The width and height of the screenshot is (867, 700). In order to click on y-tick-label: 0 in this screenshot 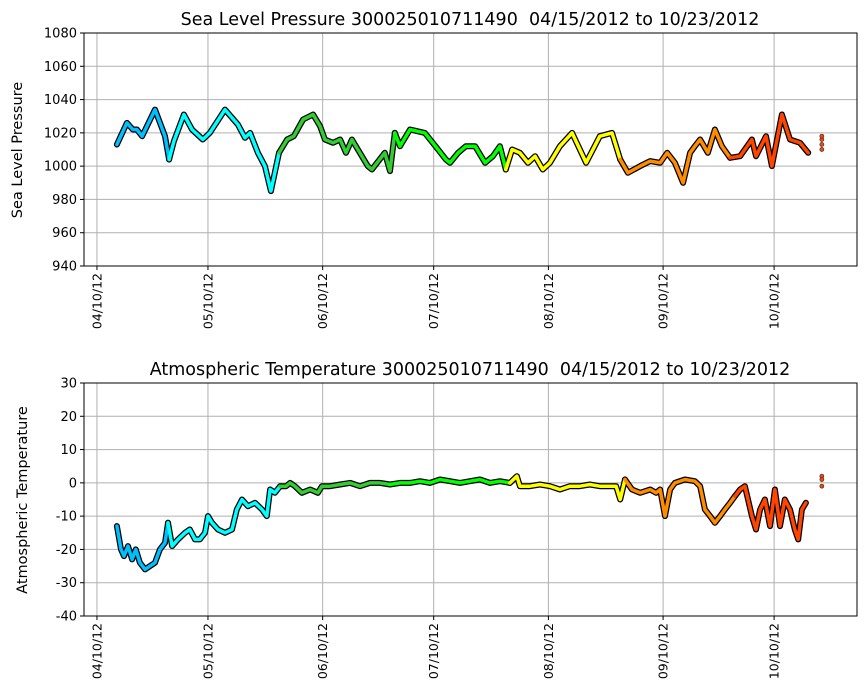, I will do `click(73, 483)`.